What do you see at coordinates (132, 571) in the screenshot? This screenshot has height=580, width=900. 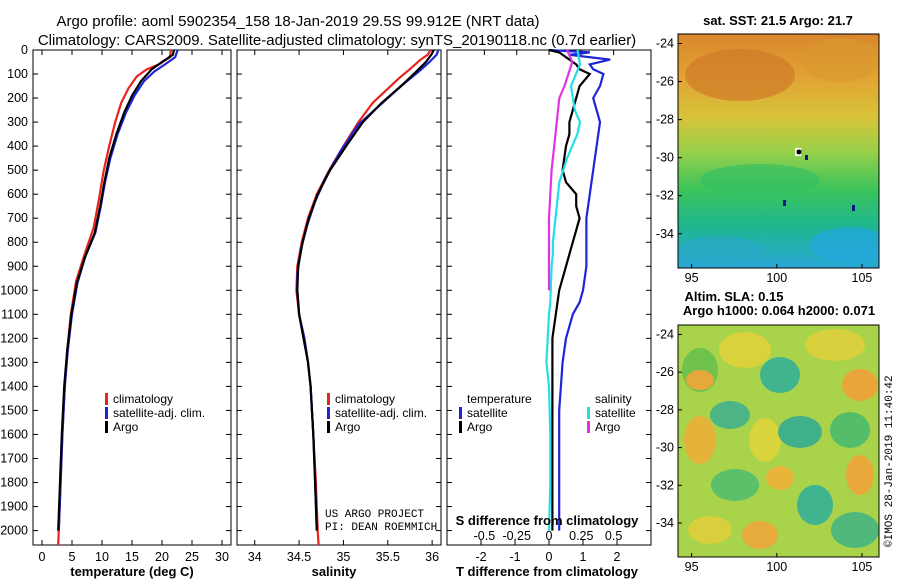 I see `temperature-xlabel: temperature (deg C)` at bounding box center [132, 571].